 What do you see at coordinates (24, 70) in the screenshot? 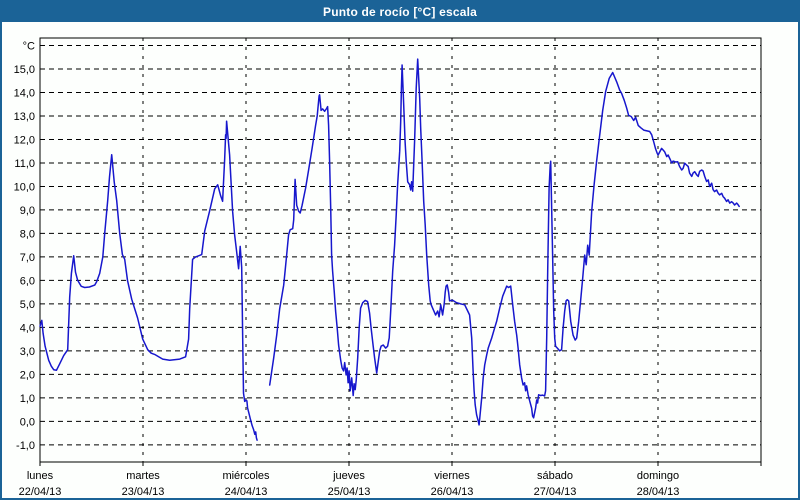
I see `y-tick-label: 15,0` at bounding box center [24, 70].